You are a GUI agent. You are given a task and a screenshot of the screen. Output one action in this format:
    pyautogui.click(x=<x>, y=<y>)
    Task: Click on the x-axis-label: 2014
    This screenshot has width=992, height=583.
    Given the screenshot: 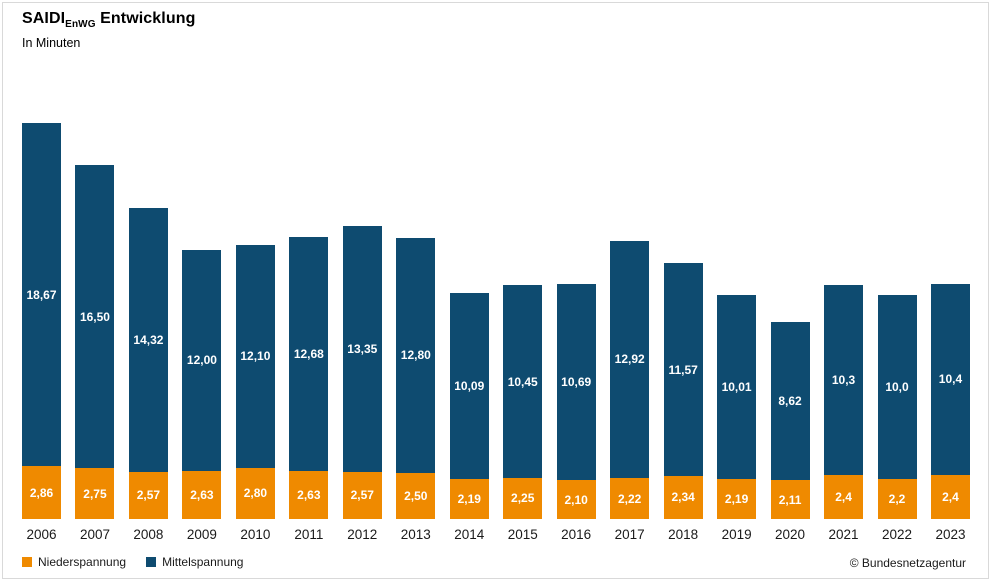 What is the action you would take?
    pyautogui.click(x=469, y=534)
    